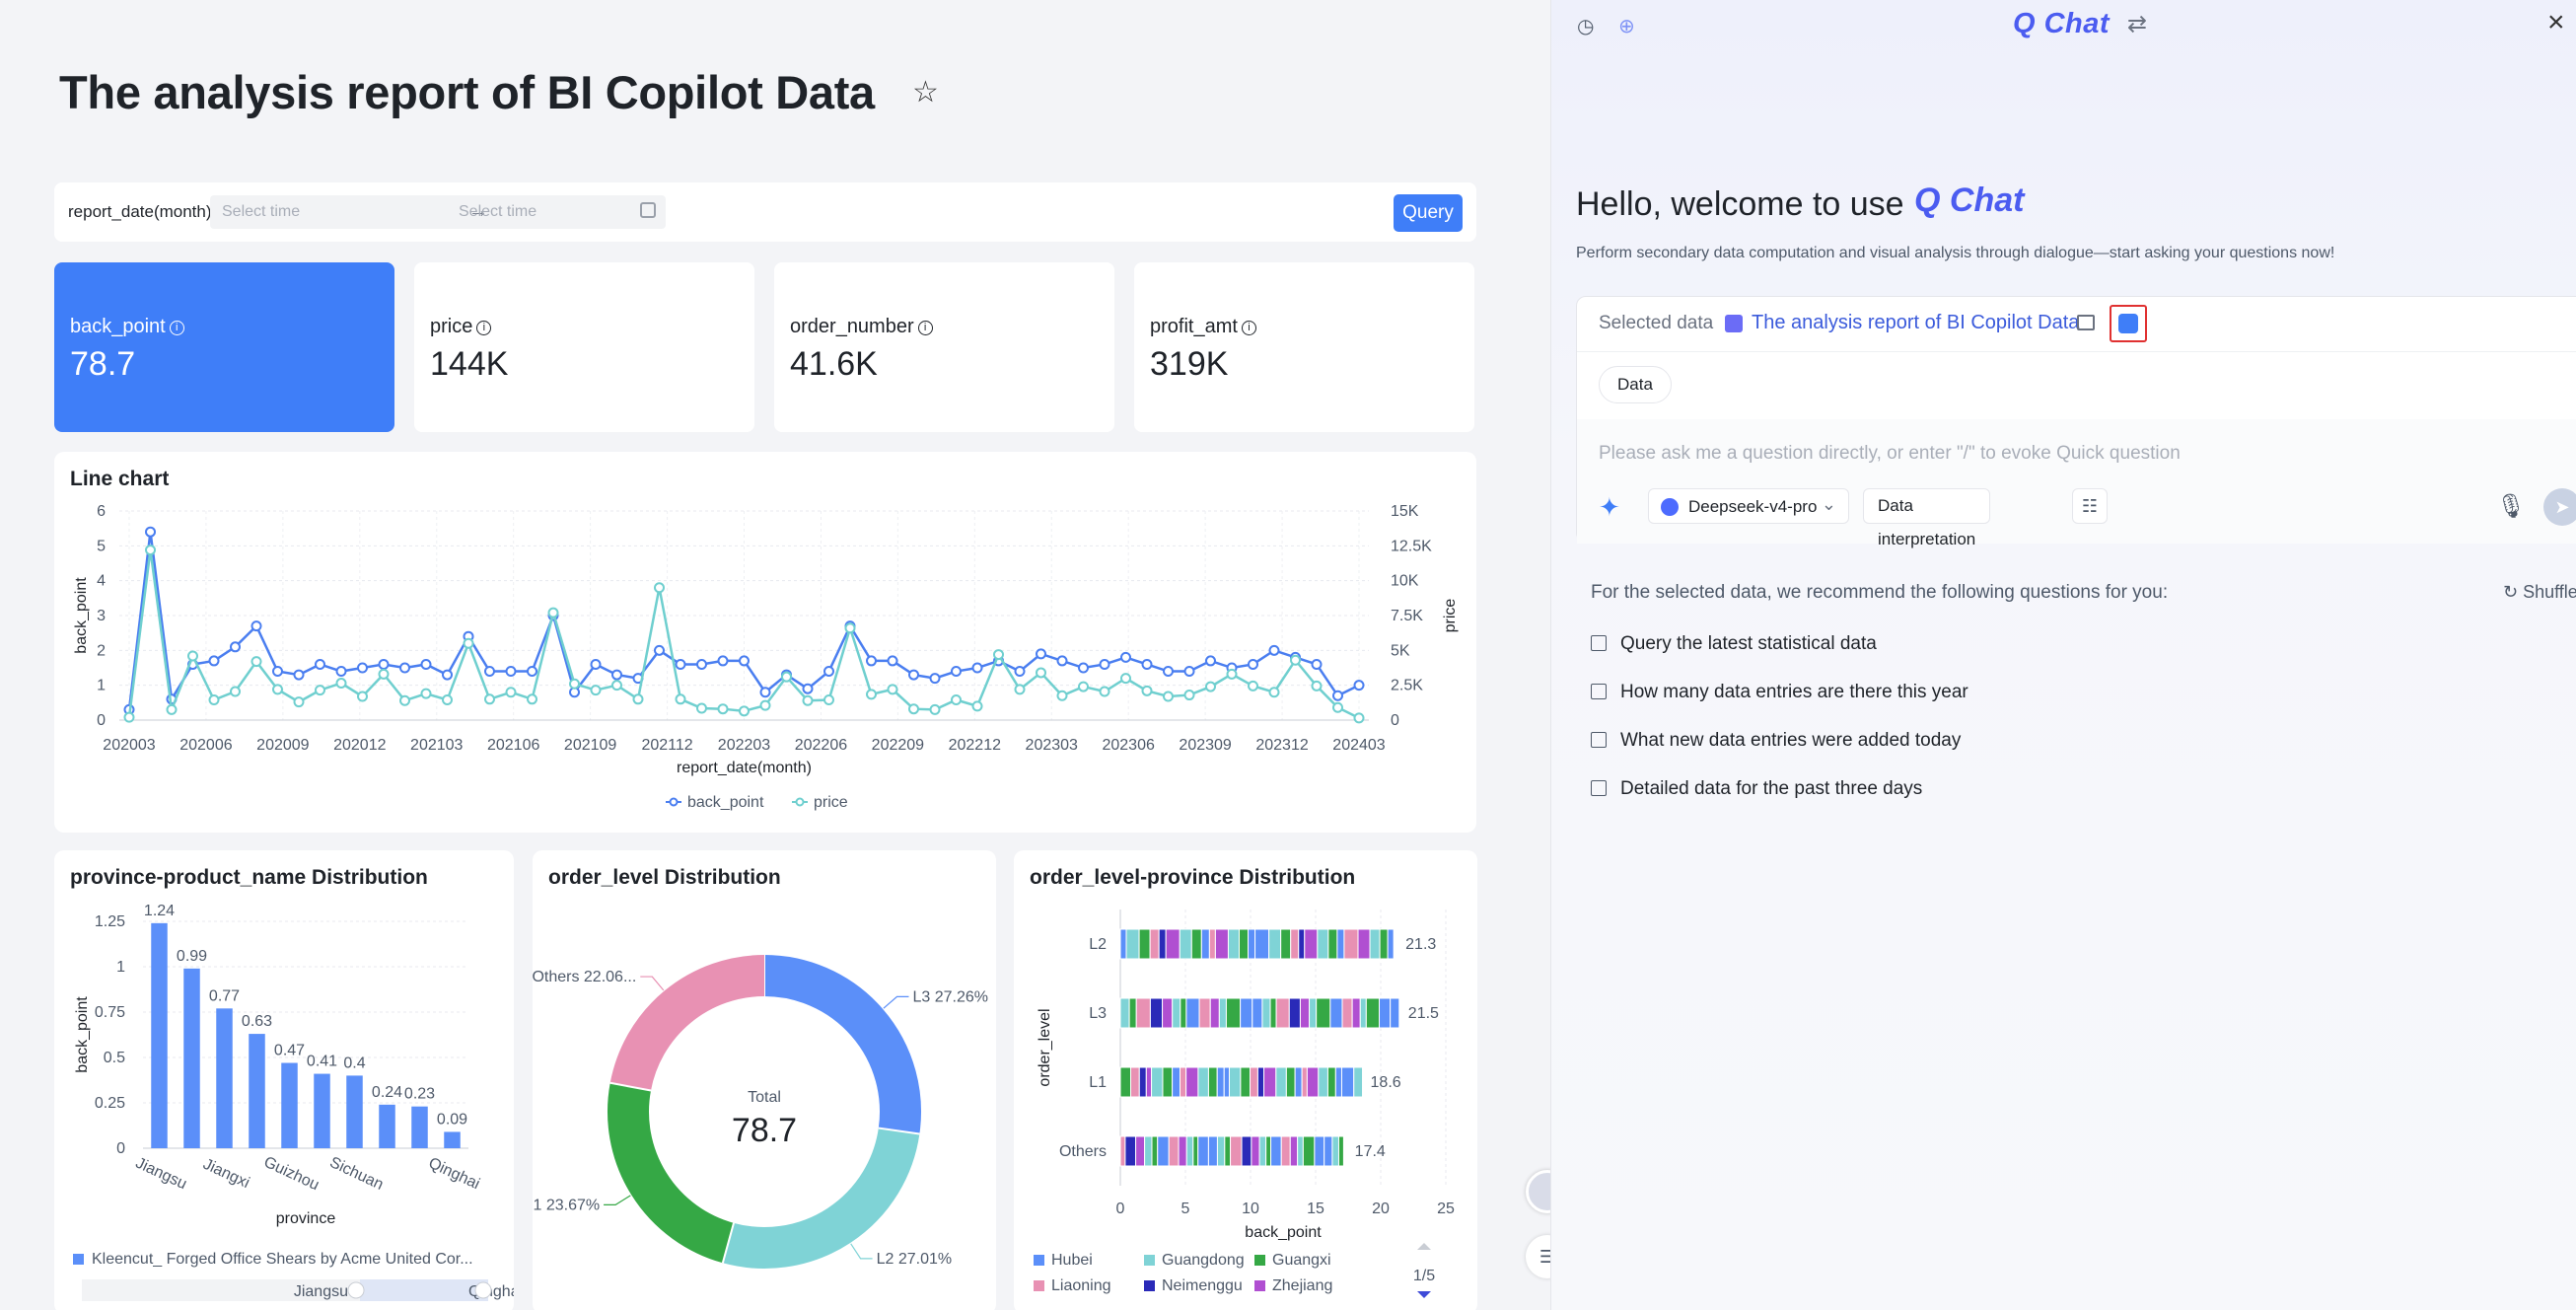 Image resolution: width=2576 pixels, height=1310 pixels. I want to click on arrow-right-icon: →, so click(478, 211).